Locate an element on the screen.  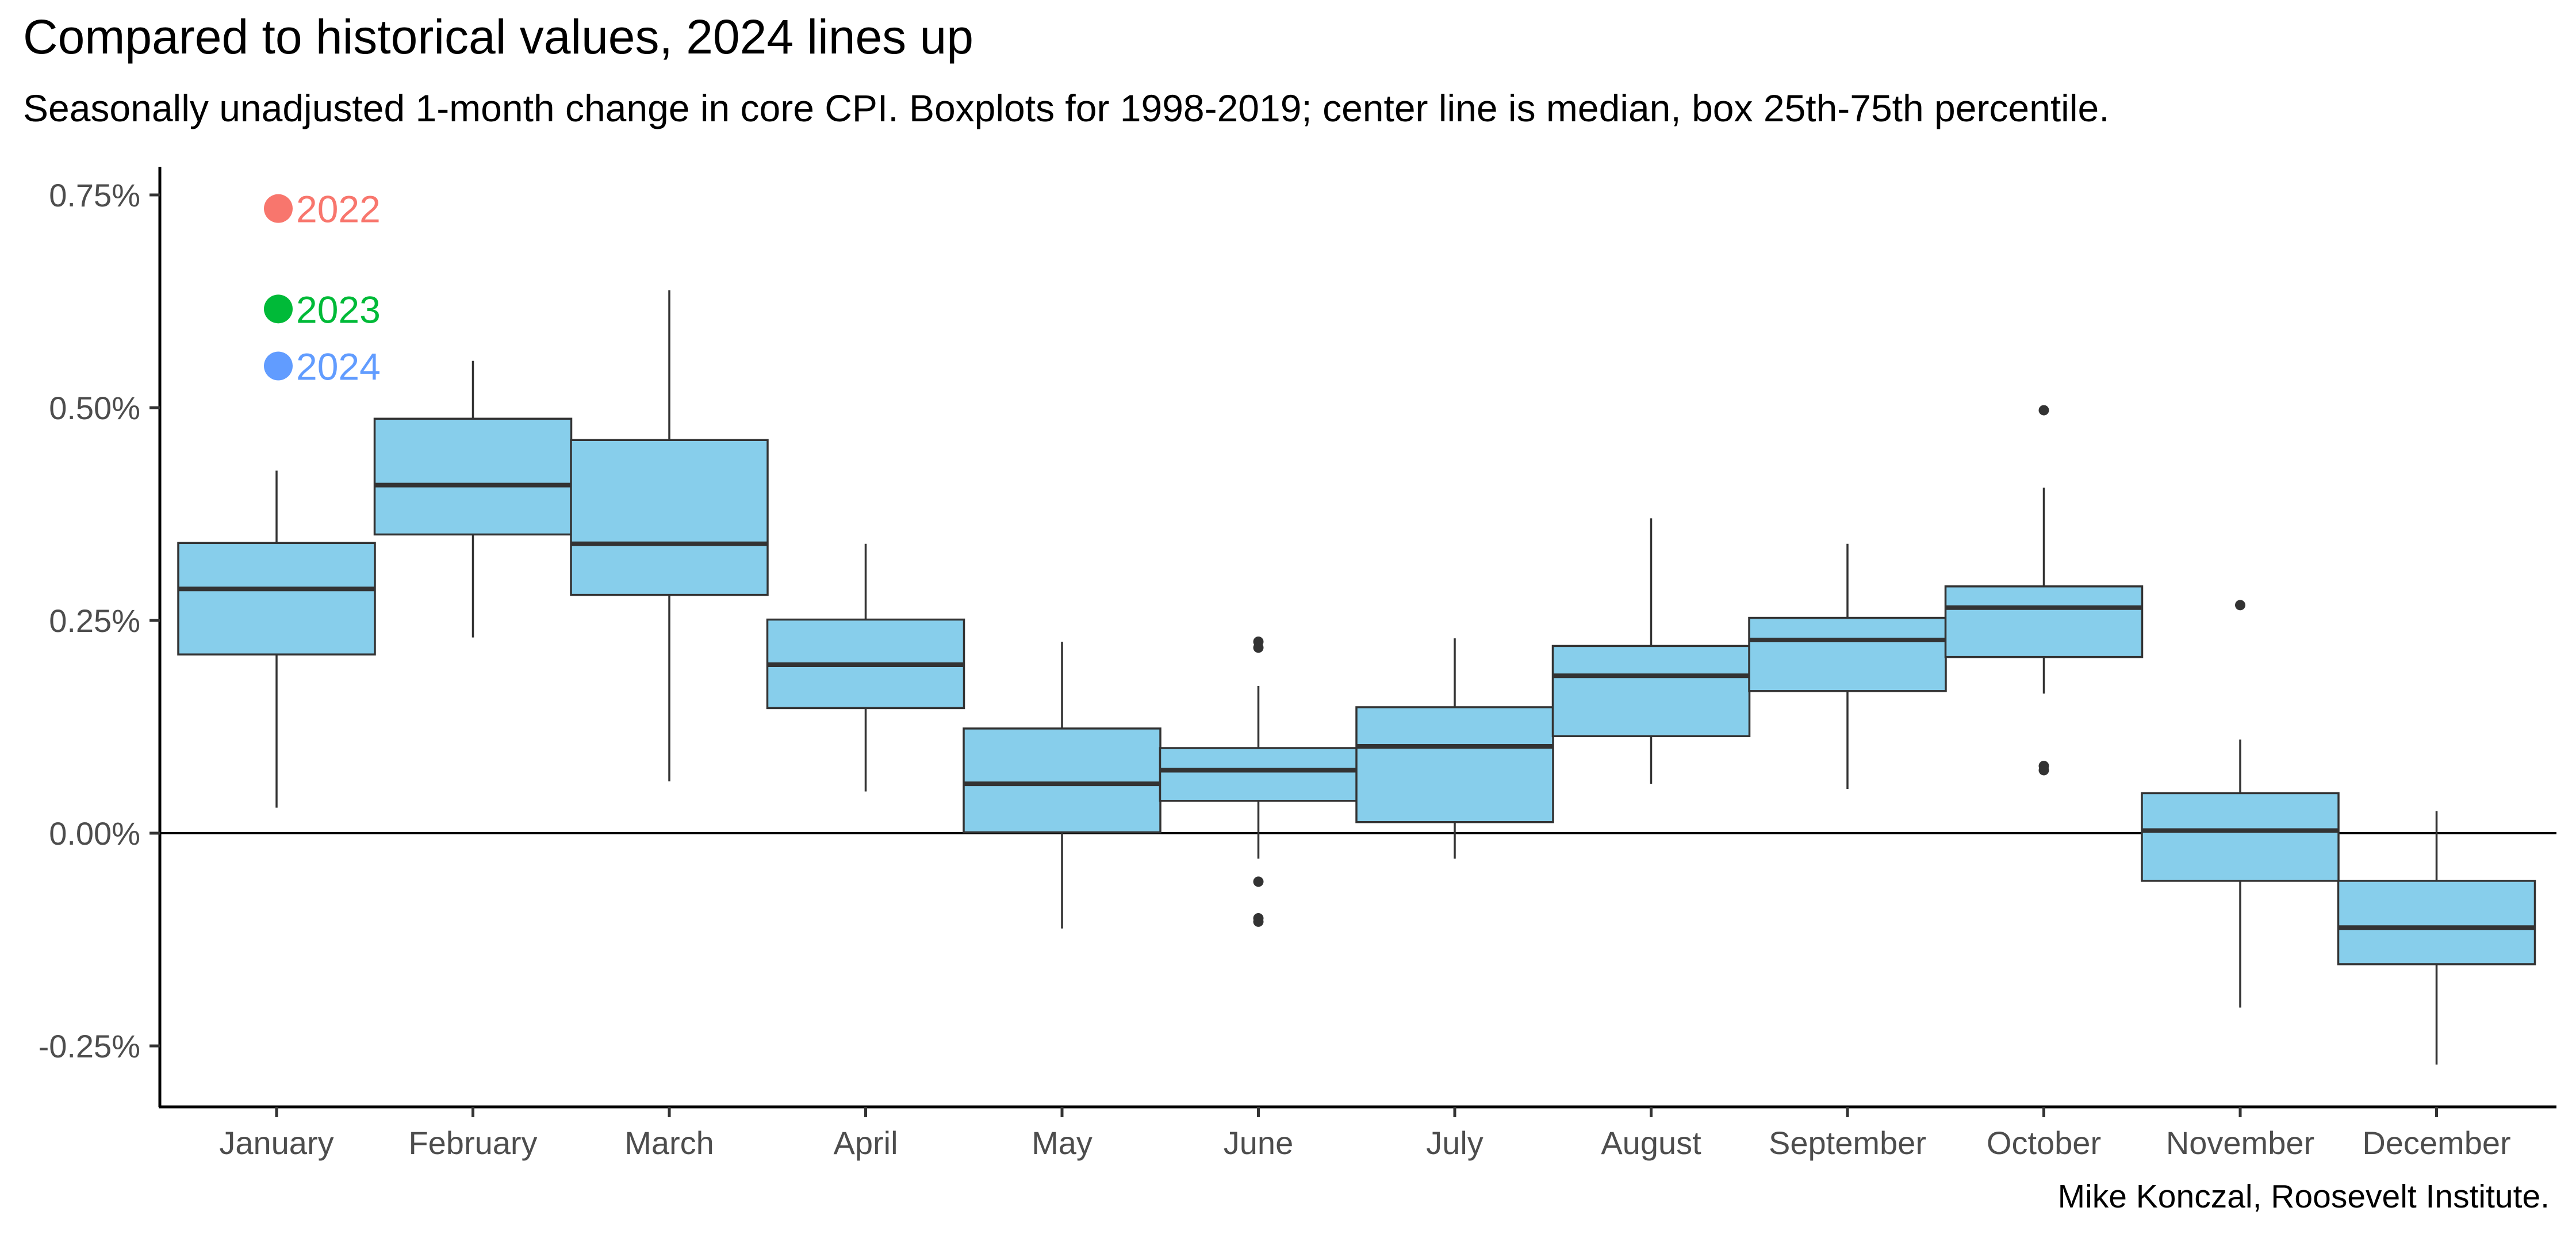
box-october is located at coordinates (2044, 590).